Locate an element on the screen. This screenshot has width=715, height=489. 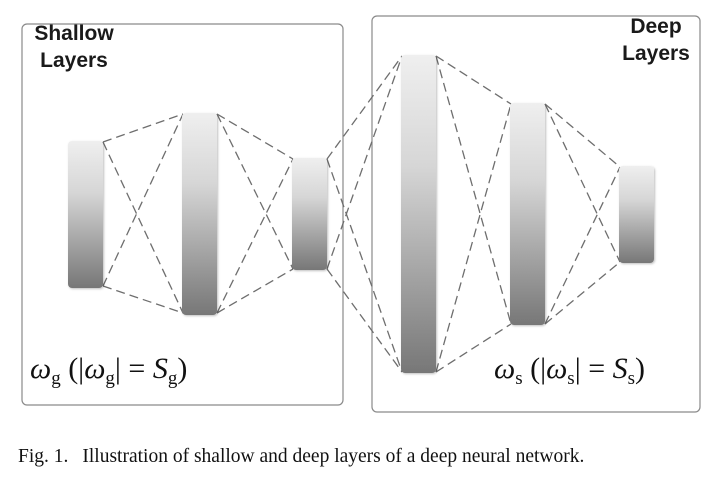
shallow-layers-title: Shallow Layers is located at coordinates (74, 47).